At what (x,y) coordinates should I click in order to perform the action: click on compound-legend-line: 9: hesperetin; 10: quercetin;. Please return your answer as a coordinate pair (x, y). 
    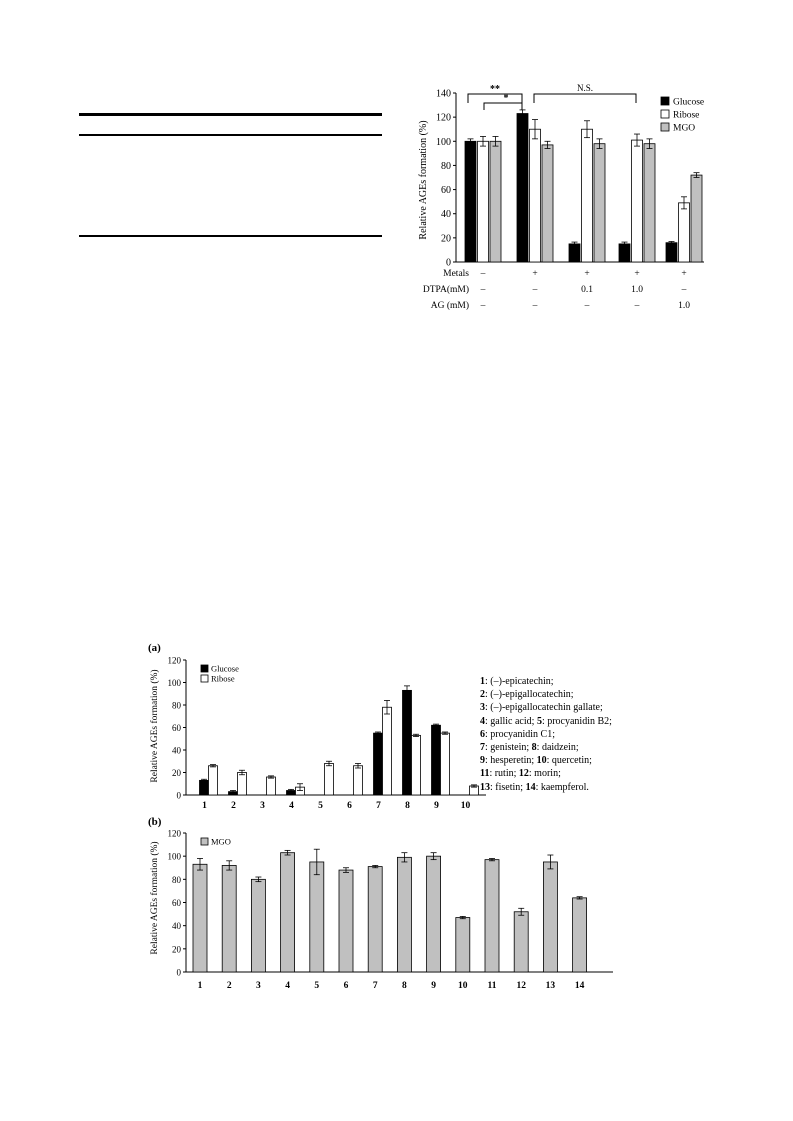
    Looking at the image, I should click on (546, 760).